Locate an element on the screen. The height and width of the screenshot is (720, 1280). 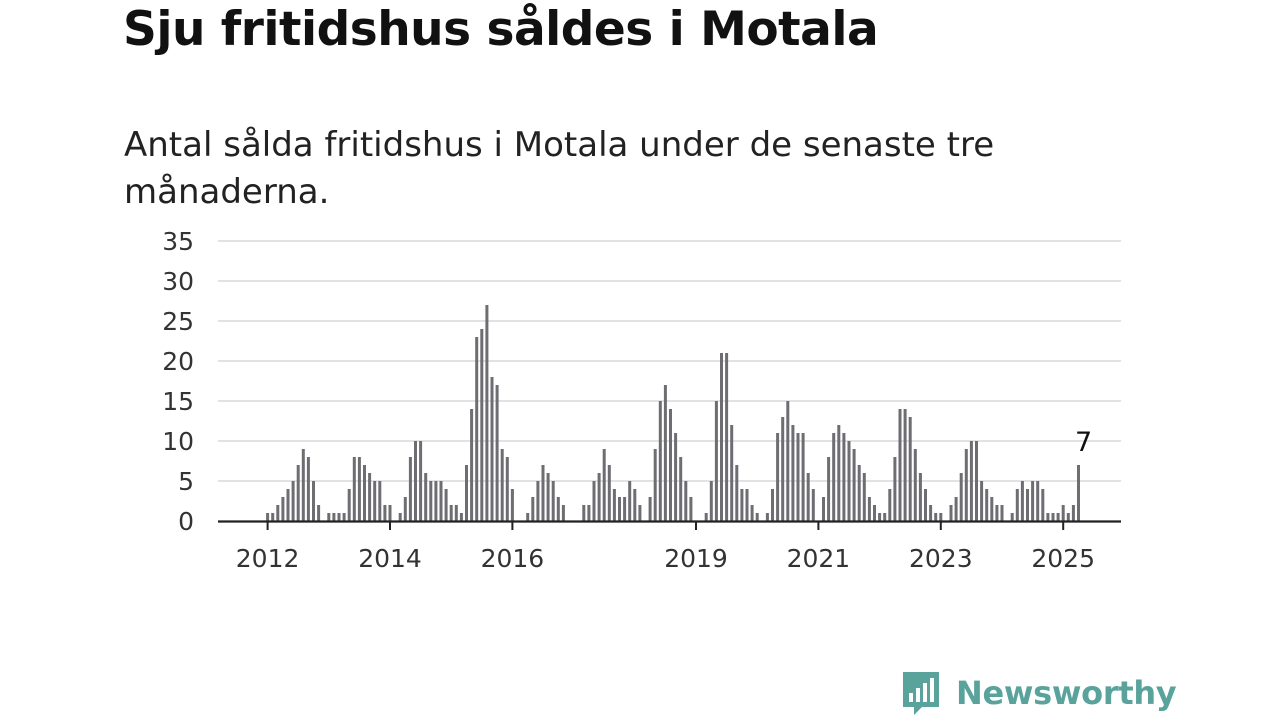
x-tick-label: 2016 is located at coordinates (513, 558).